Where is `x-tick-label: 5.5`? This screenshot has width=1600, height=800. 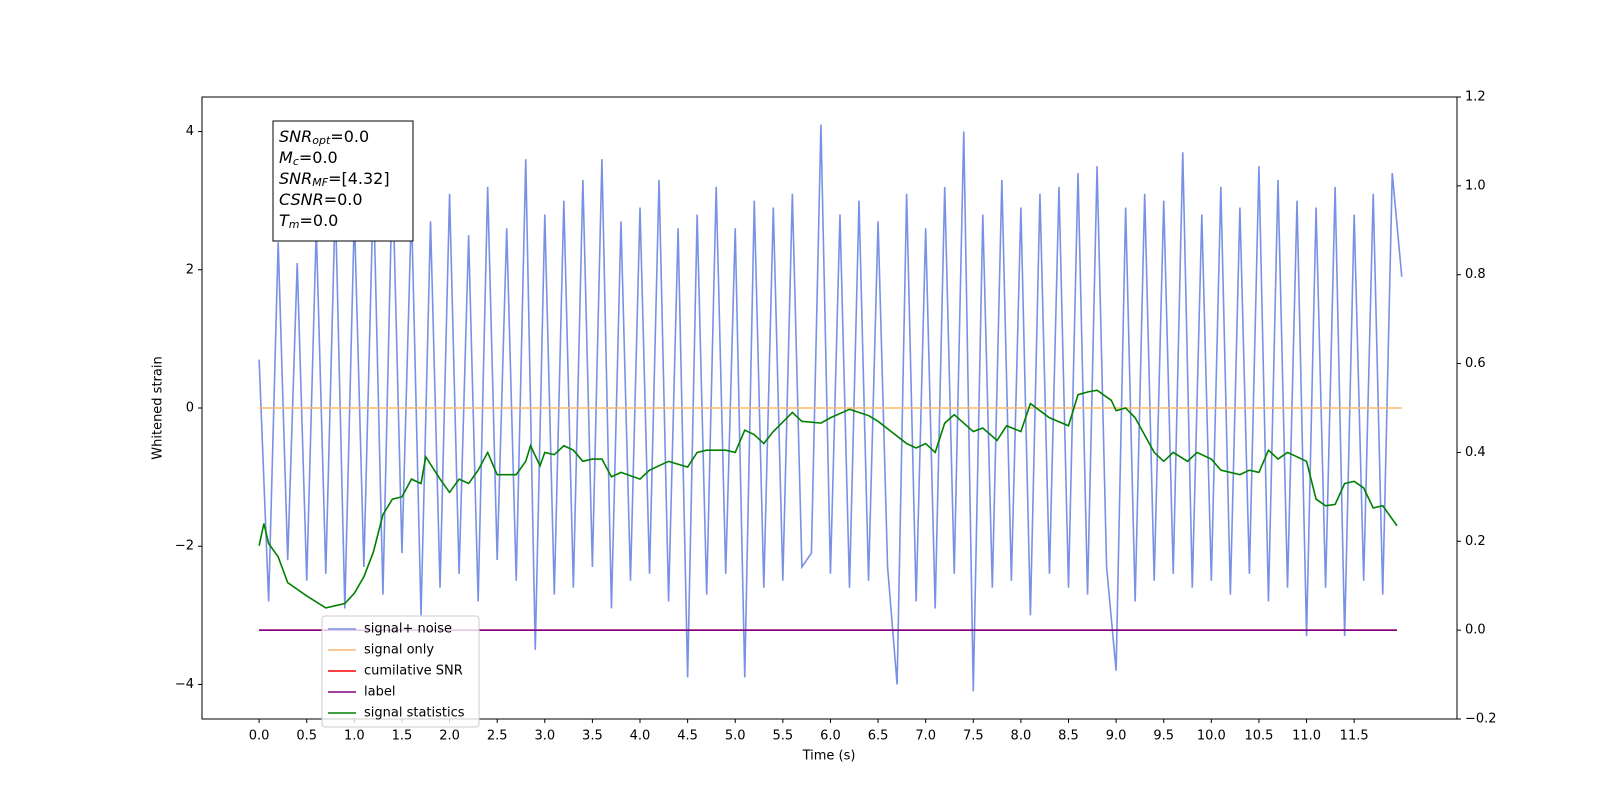
x-tick-label: 5.5 is located at coordinates (782, 736).